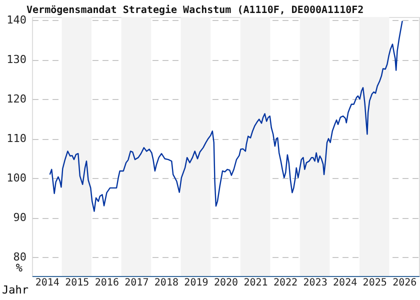  I want to click on x-tick-label: 2018, so click(166, 283).